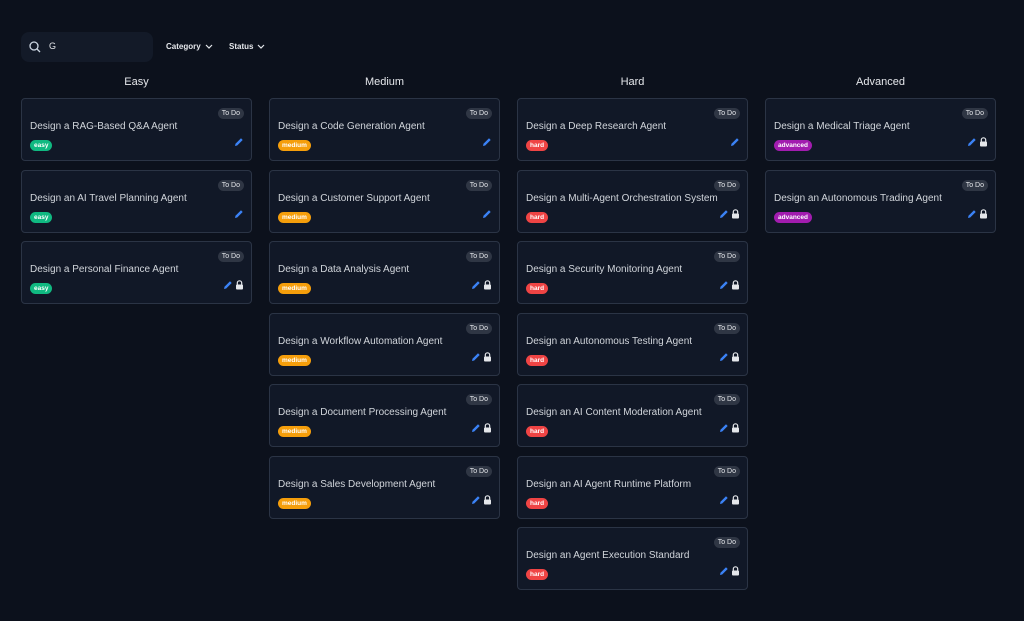 The width and height of the screenshot is (1024, 621). What do you see at coordinates (189, 46) in the screenshot?
I see `category-filter: Category` at bounding box center [189, 46].